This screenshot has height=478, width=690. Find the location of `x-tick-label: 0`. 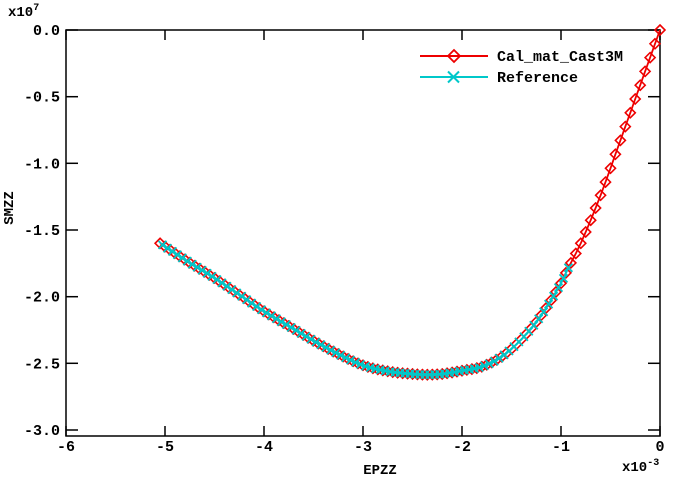

x-tick-label: 0 is located at coordinates (659, 447).